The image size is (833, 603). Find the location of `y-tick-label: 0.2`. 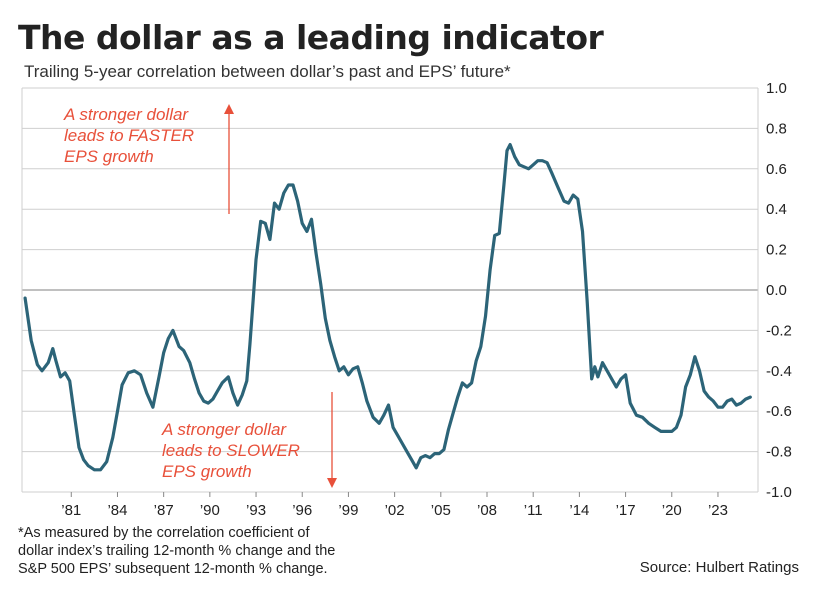

y-tick-label: 0.2 is located at coordinates (776, 250).